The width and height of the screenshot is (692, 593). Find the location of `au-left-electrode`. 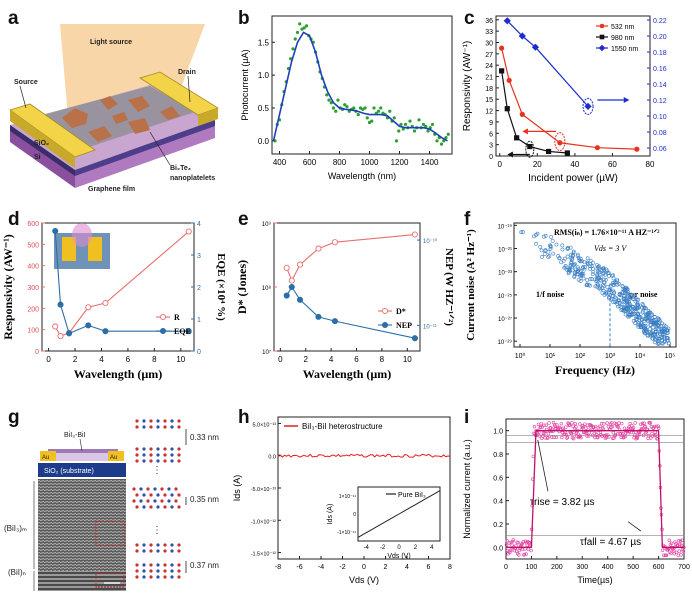

au-left-electrode is located at coordinates (48, 456).